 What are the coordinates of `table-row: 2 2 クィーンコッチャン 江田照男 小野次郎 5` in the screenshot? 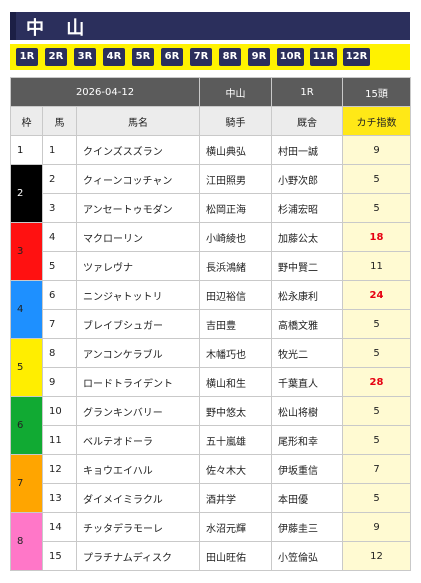 It's located at (211, 193).